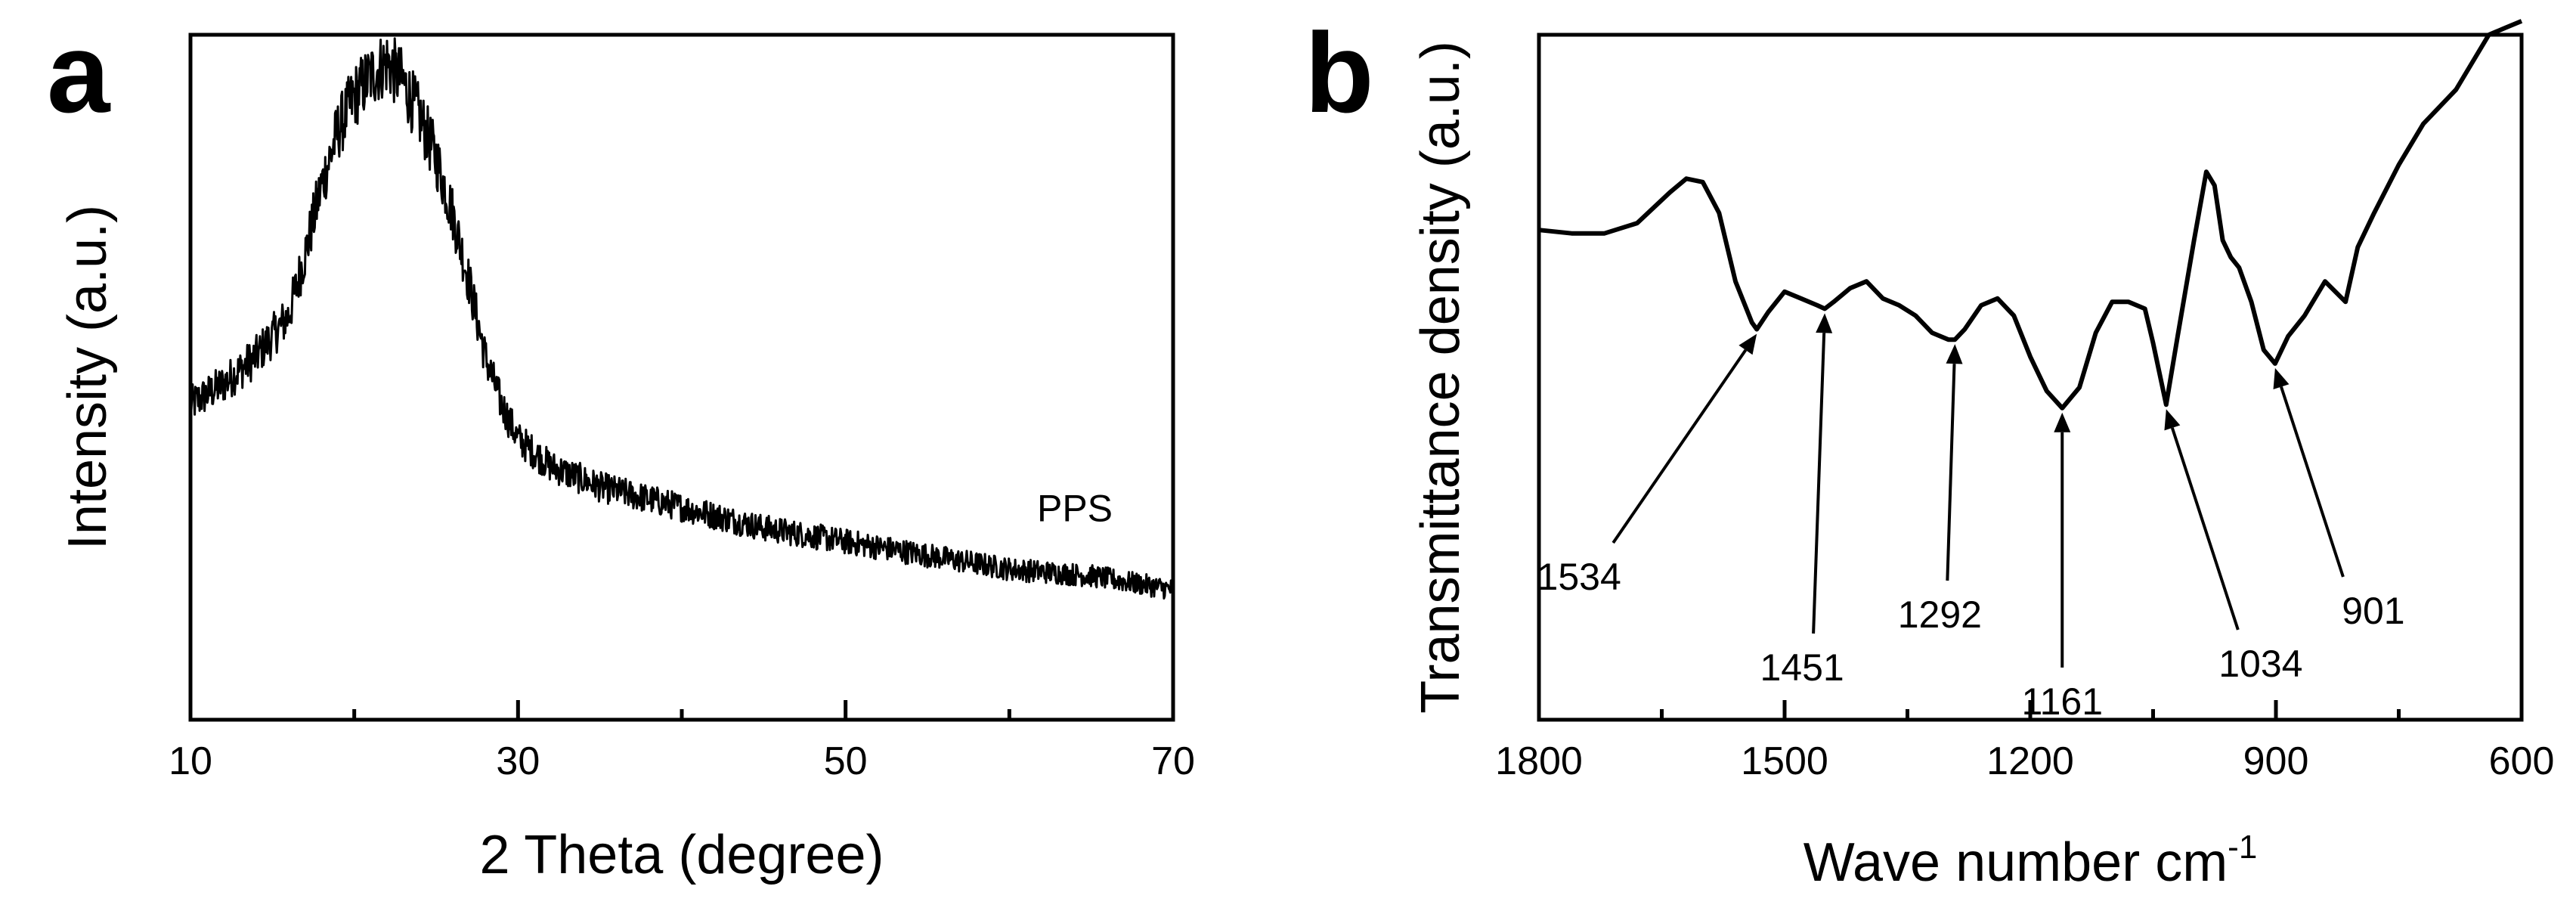 This screenshot has height=911, width=2576. Describe the element at coordinates (2373, 611) in the screenshot. I see `annotation-label-901: 901` at that location.